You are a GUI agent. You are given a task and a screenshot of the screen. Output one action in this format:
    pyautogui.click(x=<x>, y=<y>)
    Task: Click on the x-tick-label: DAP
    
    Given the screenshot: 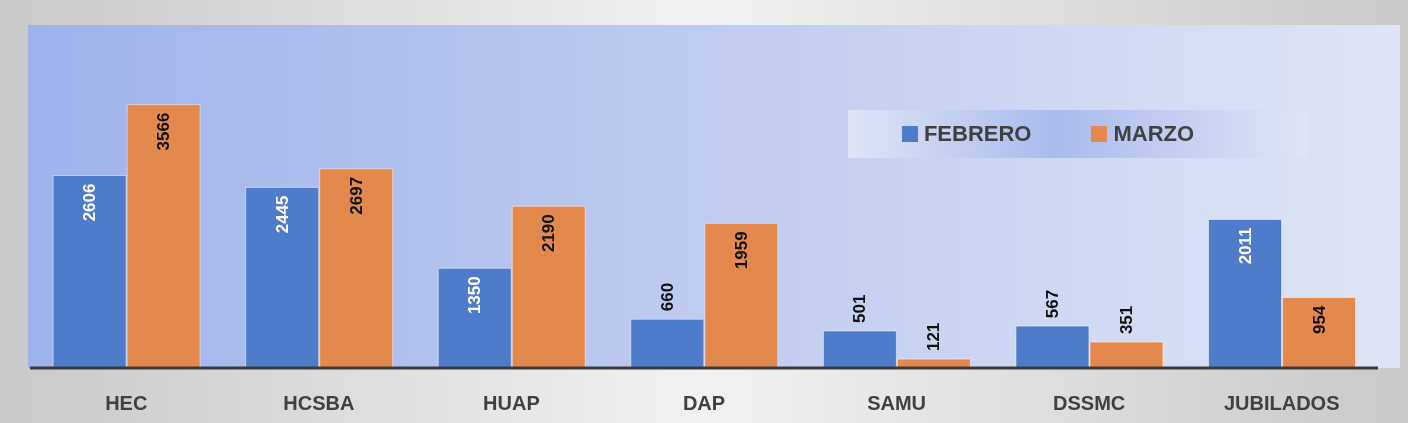 What is the action you would take?
    pyautogui.click(x=704, y=403)
    